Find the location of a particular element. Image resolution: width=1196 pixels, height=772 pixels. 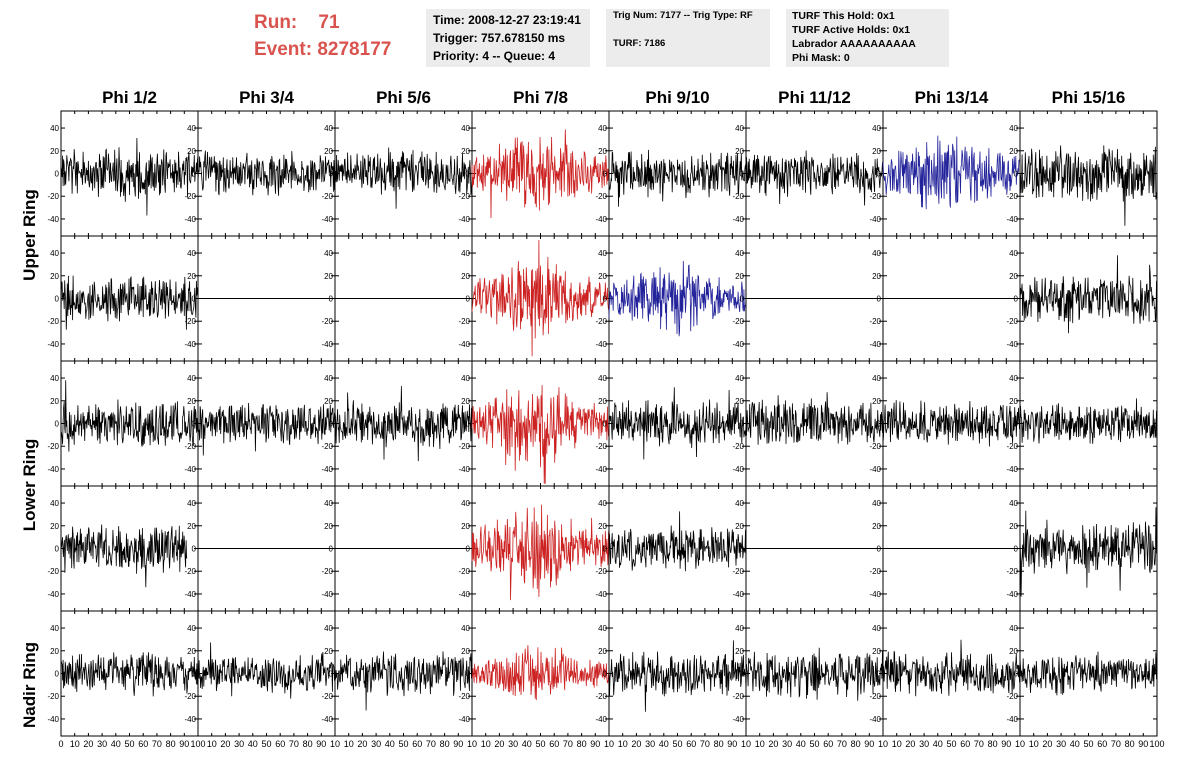

x-tick-label: 70 is located at coordinates (1116, 744).